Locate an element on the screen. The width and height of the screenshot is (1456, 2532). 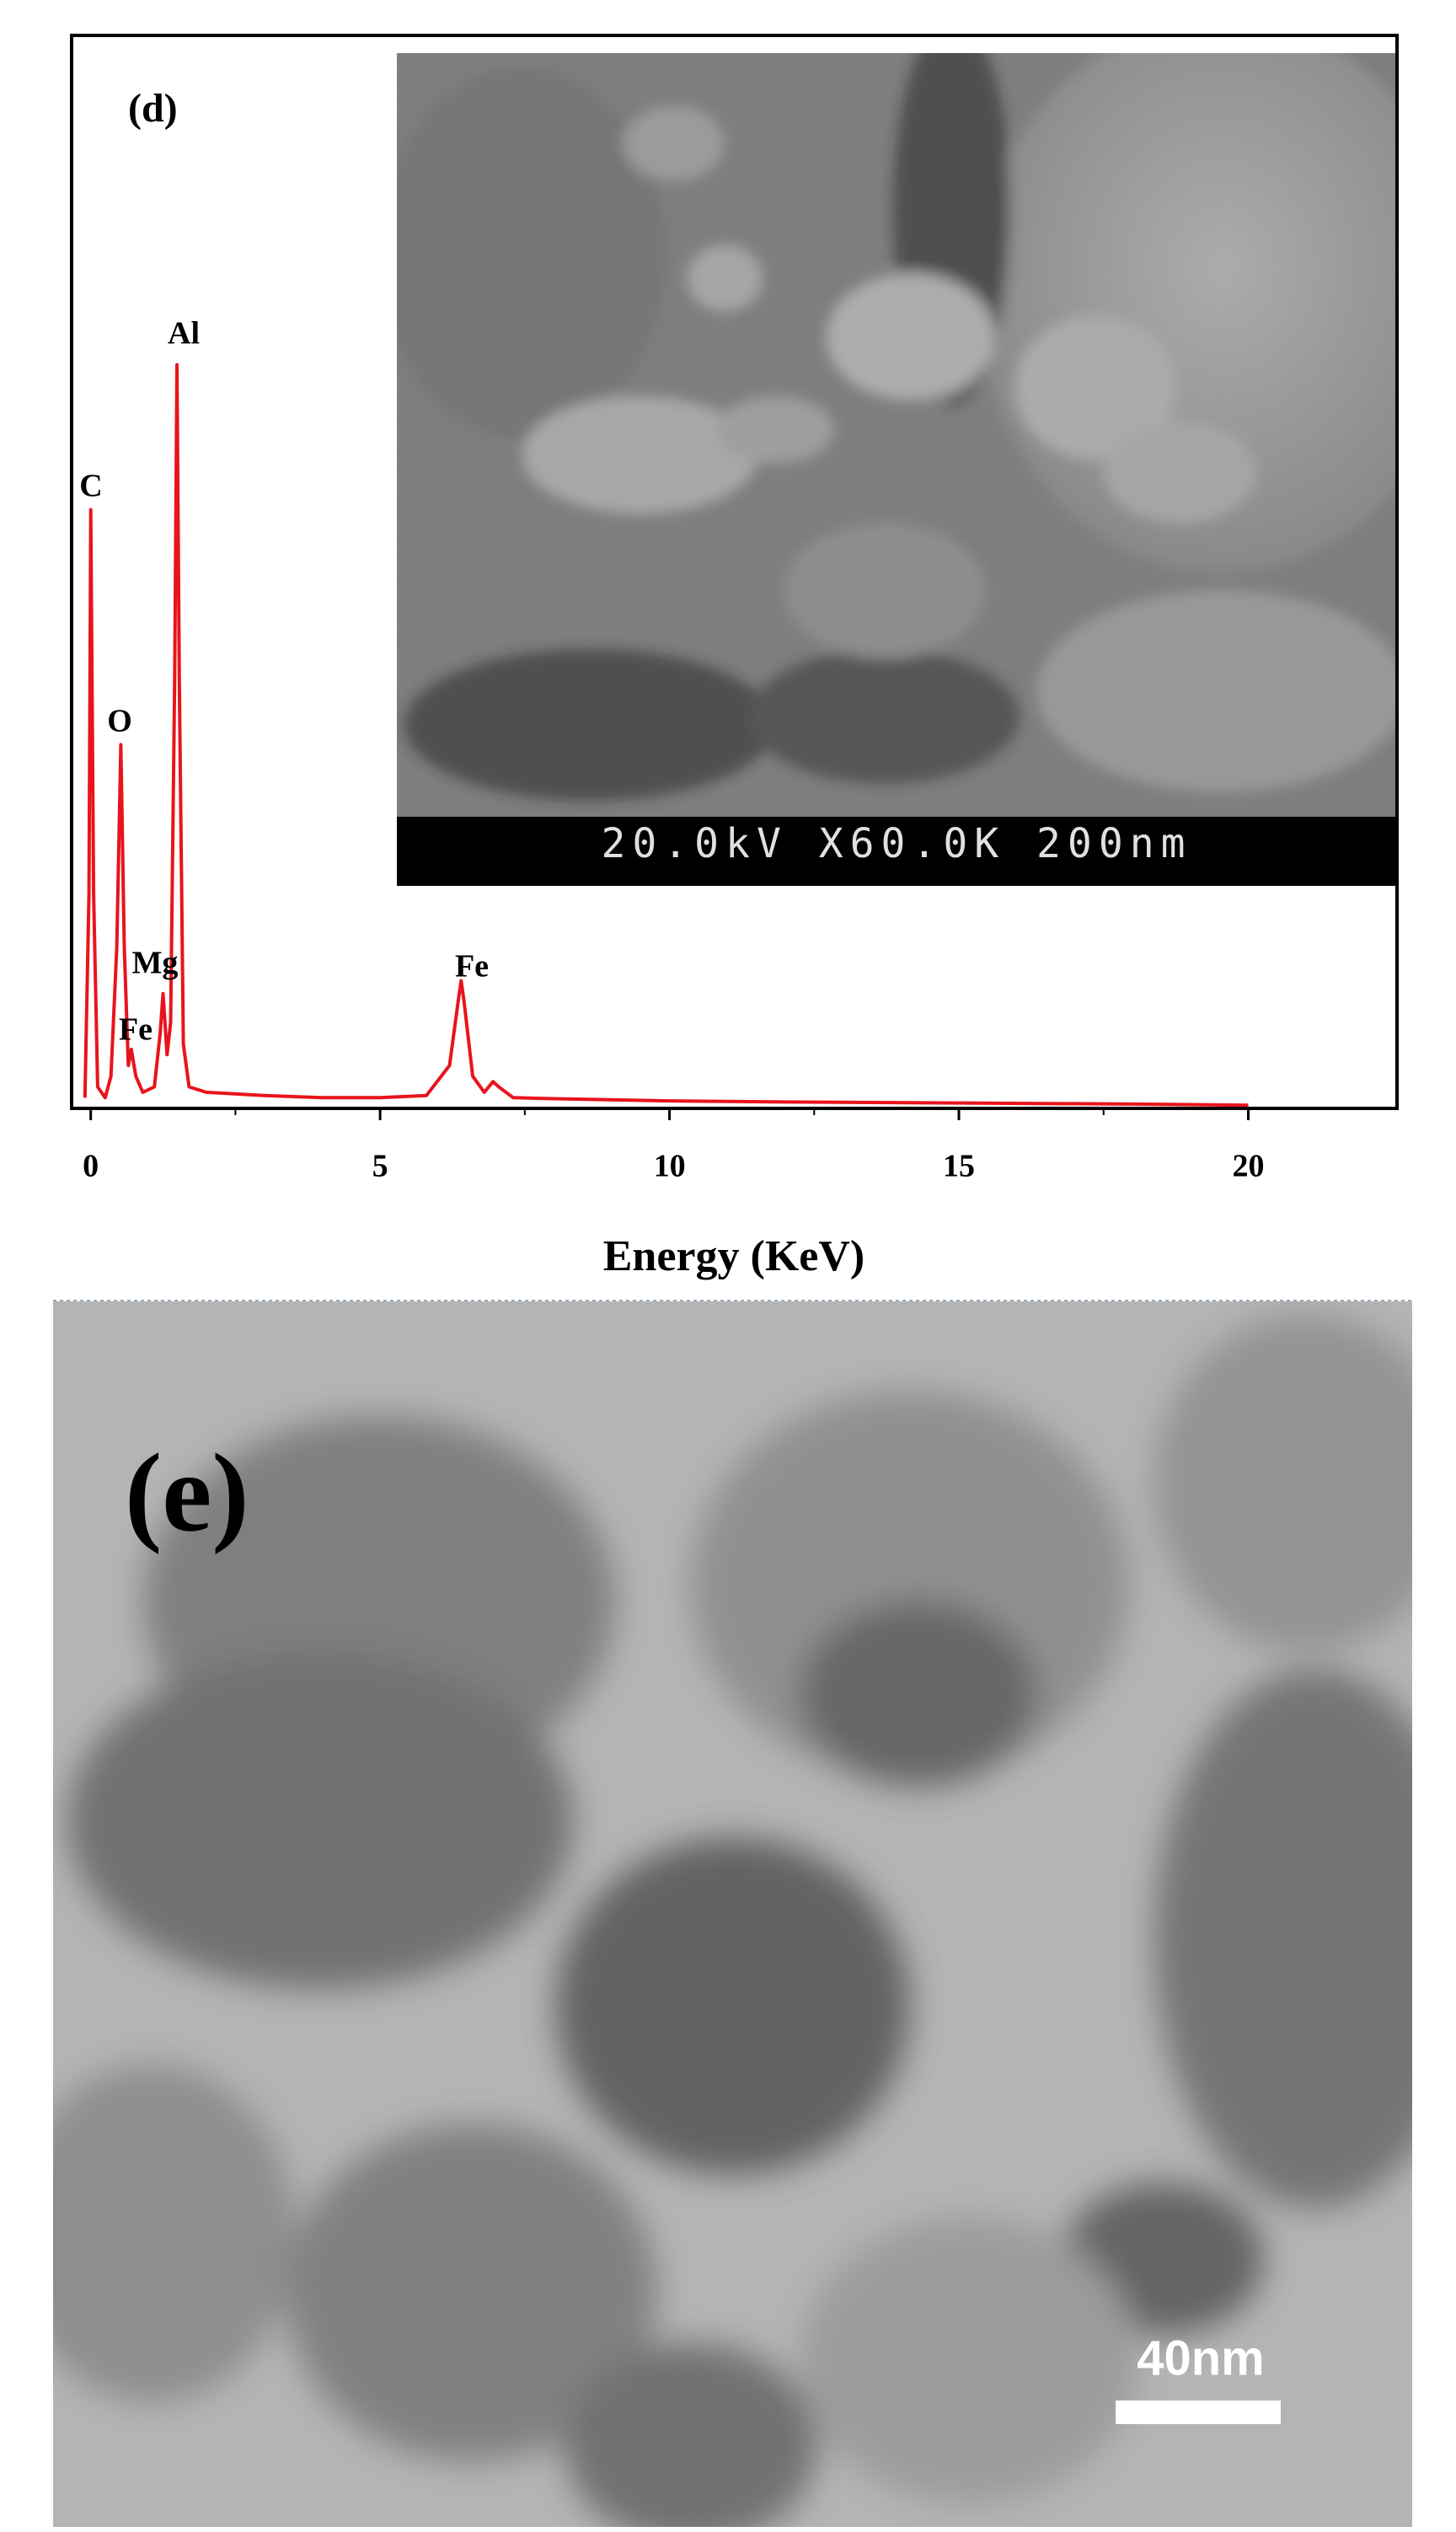
panel-label: (d) is located at coordinates (153, 108).